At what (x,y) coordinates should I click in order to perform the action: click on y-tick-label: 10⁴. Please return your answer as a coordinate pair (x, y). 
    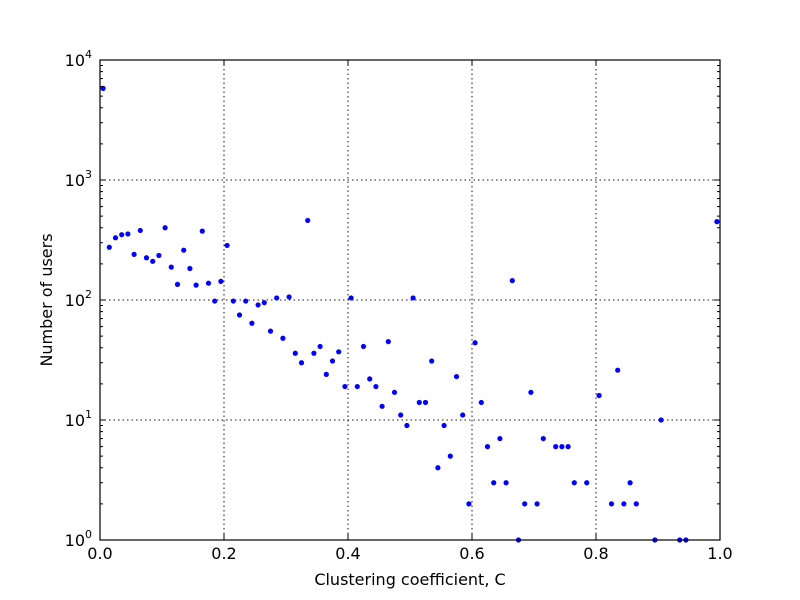
    Looking at the image, I should click on (78, 59).